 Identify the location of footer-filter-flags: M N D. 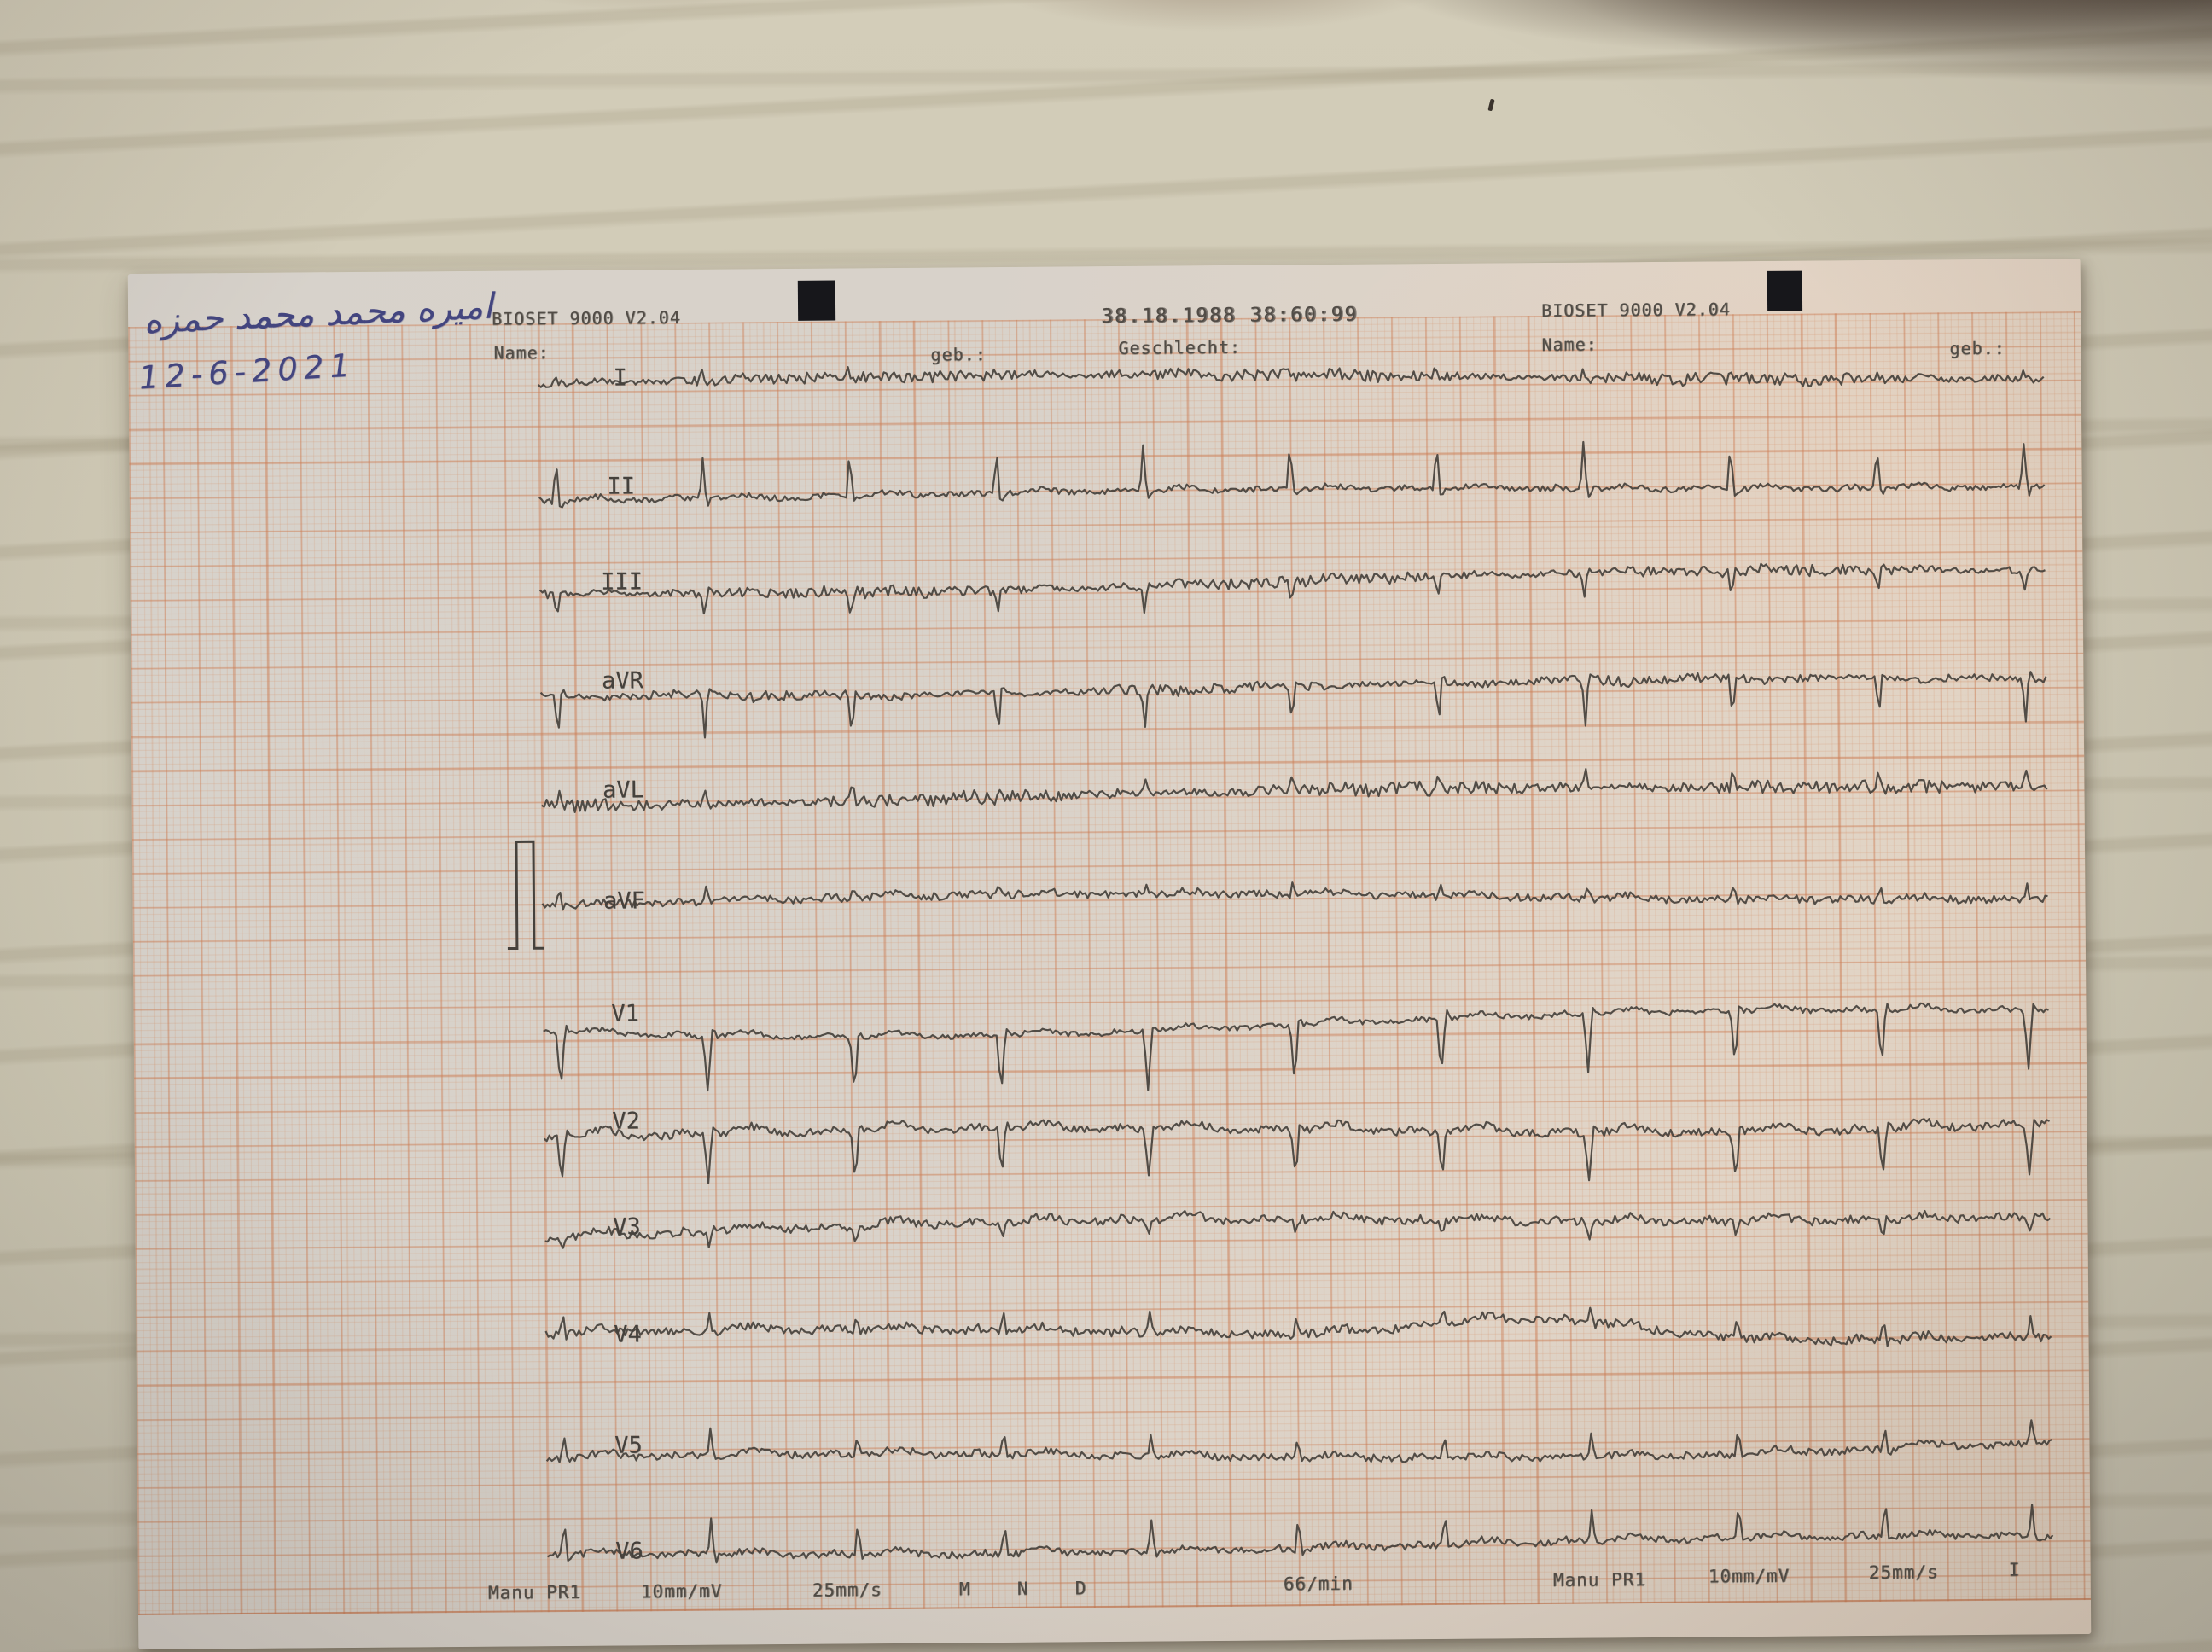
(1026, 1589).